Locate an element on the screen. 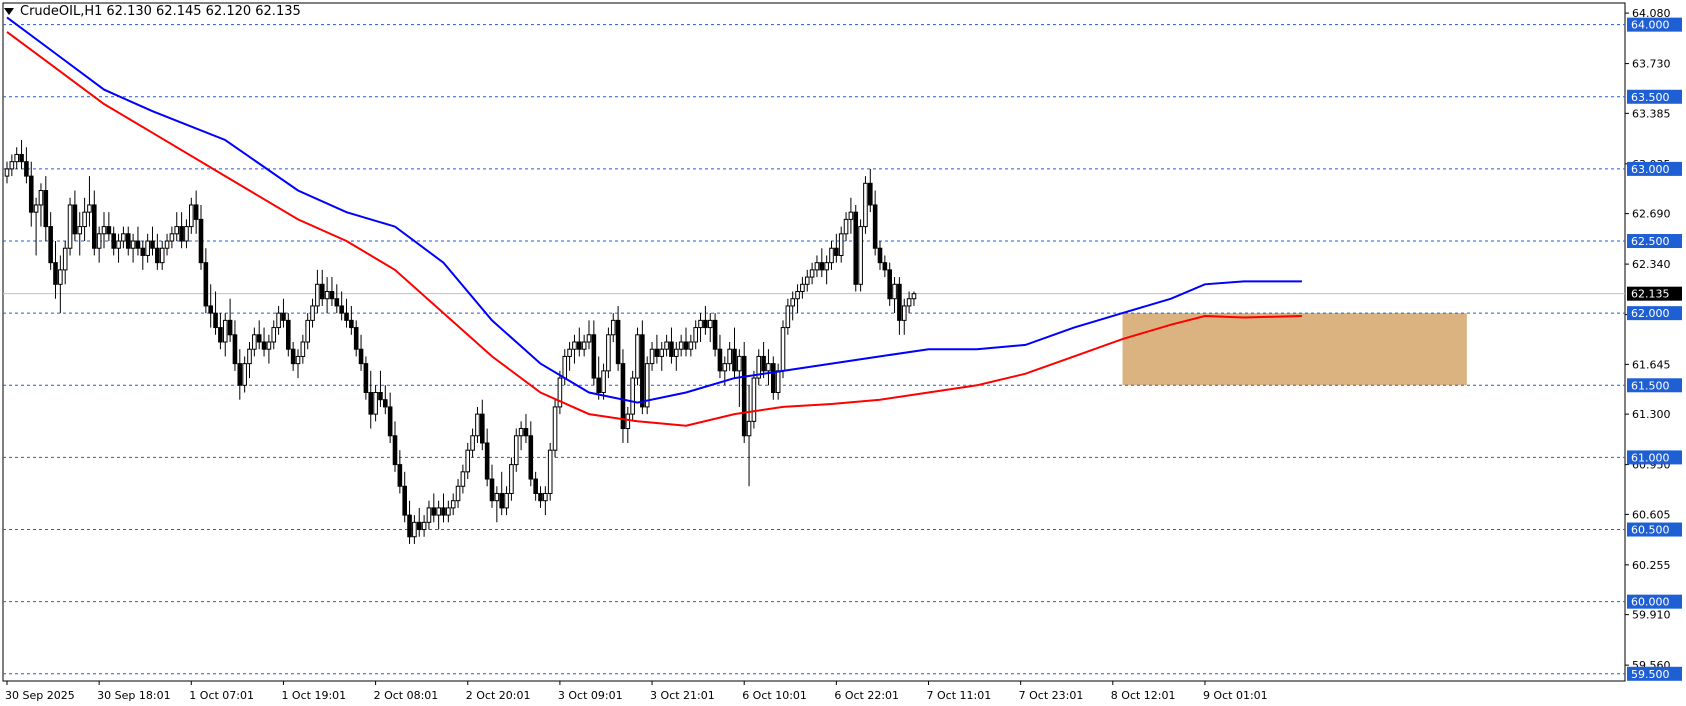 This screenshot has height=706, width=1686. y-tick-label: 60.605 is located at coordinates (1651, 514).